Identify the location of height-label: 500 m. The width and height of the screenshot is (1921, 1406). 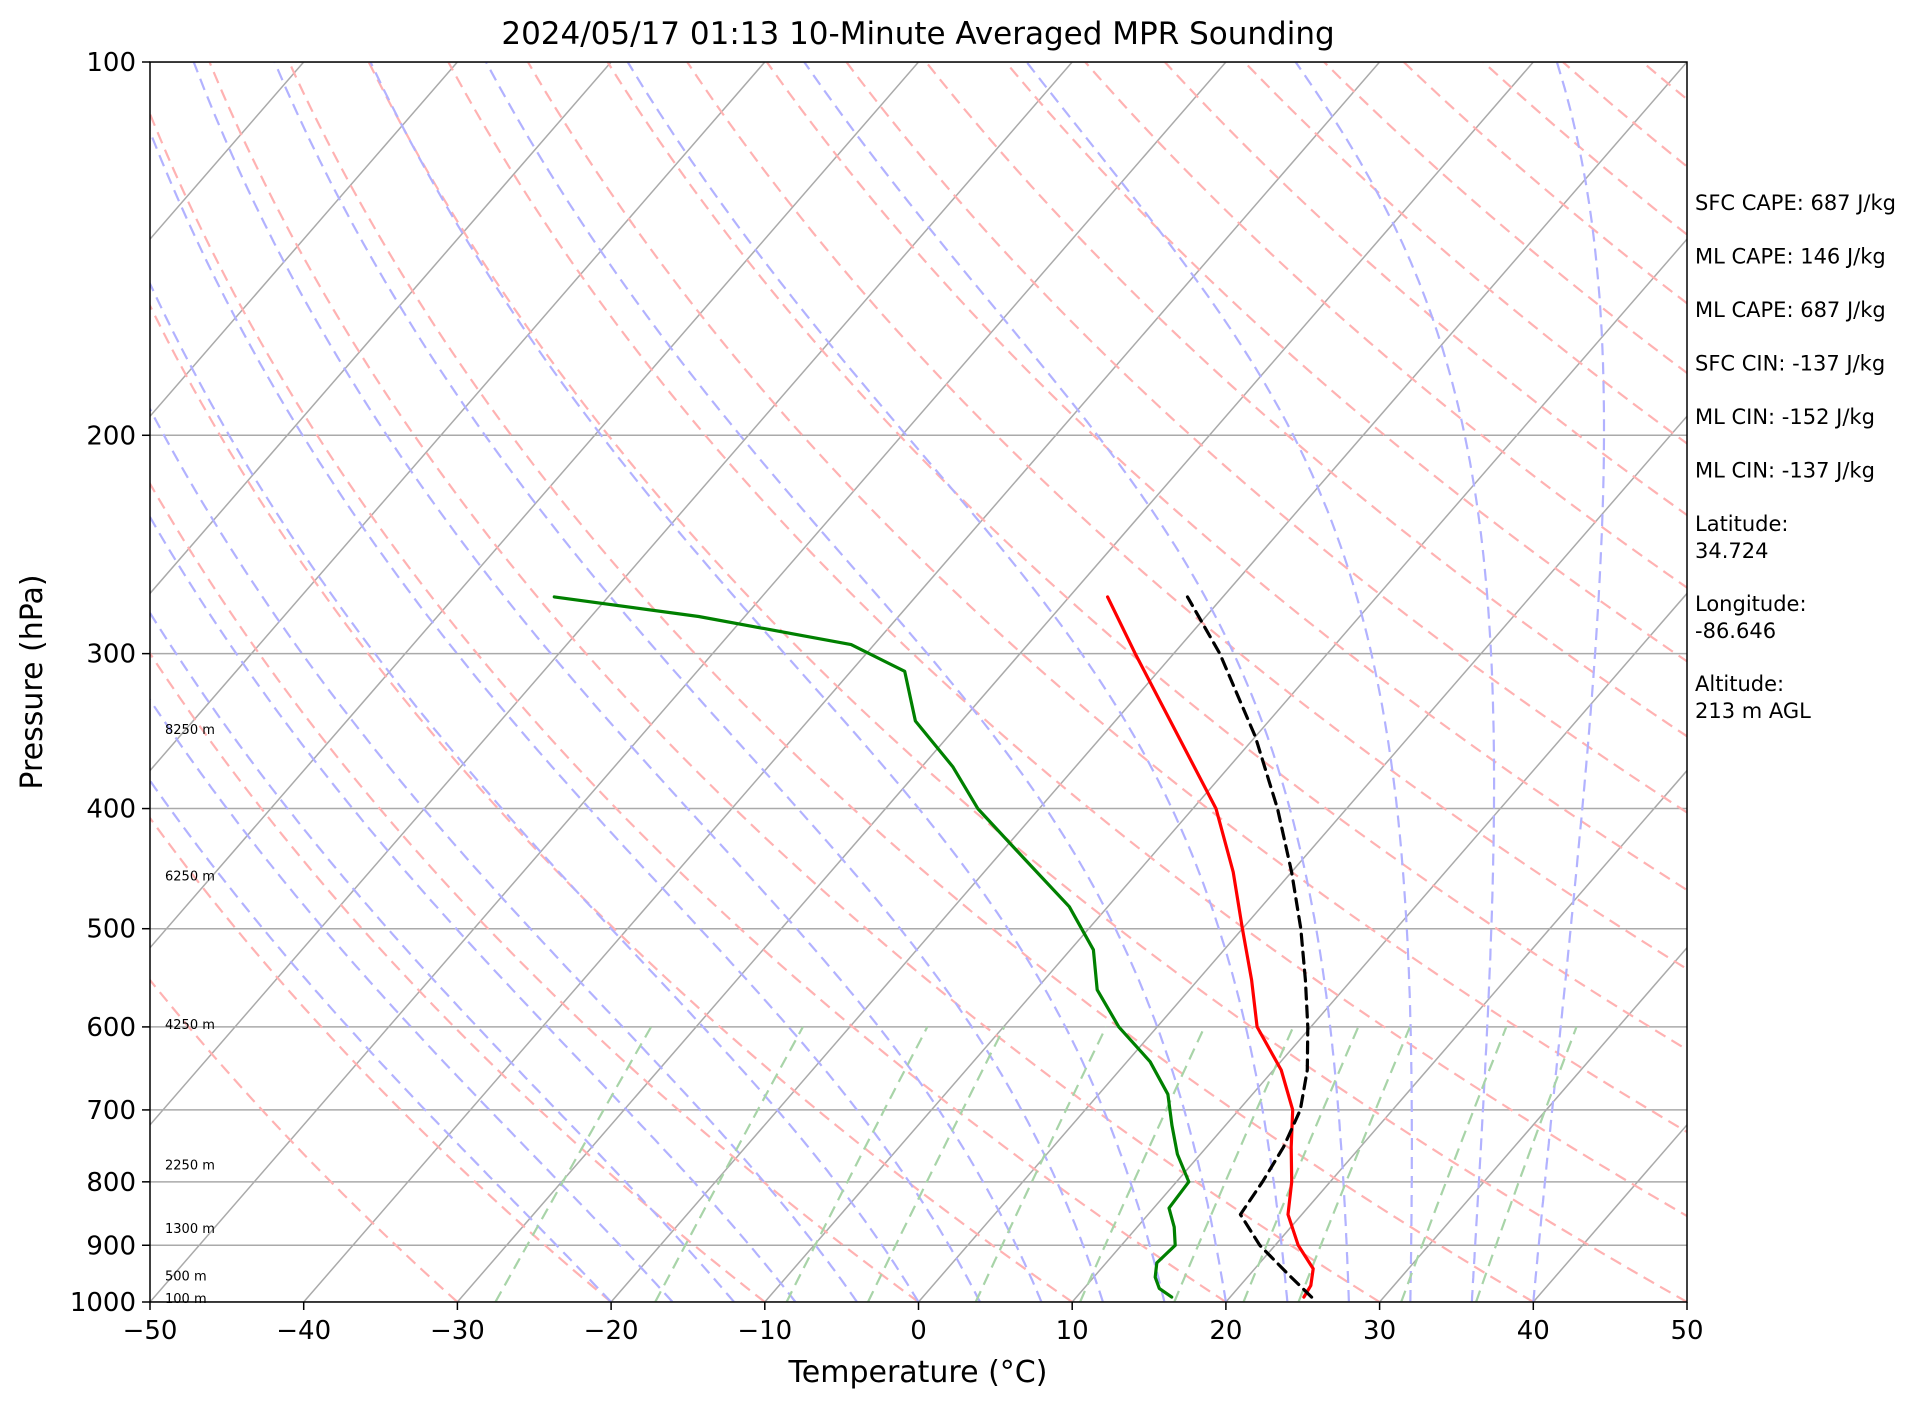
(186, 1277).